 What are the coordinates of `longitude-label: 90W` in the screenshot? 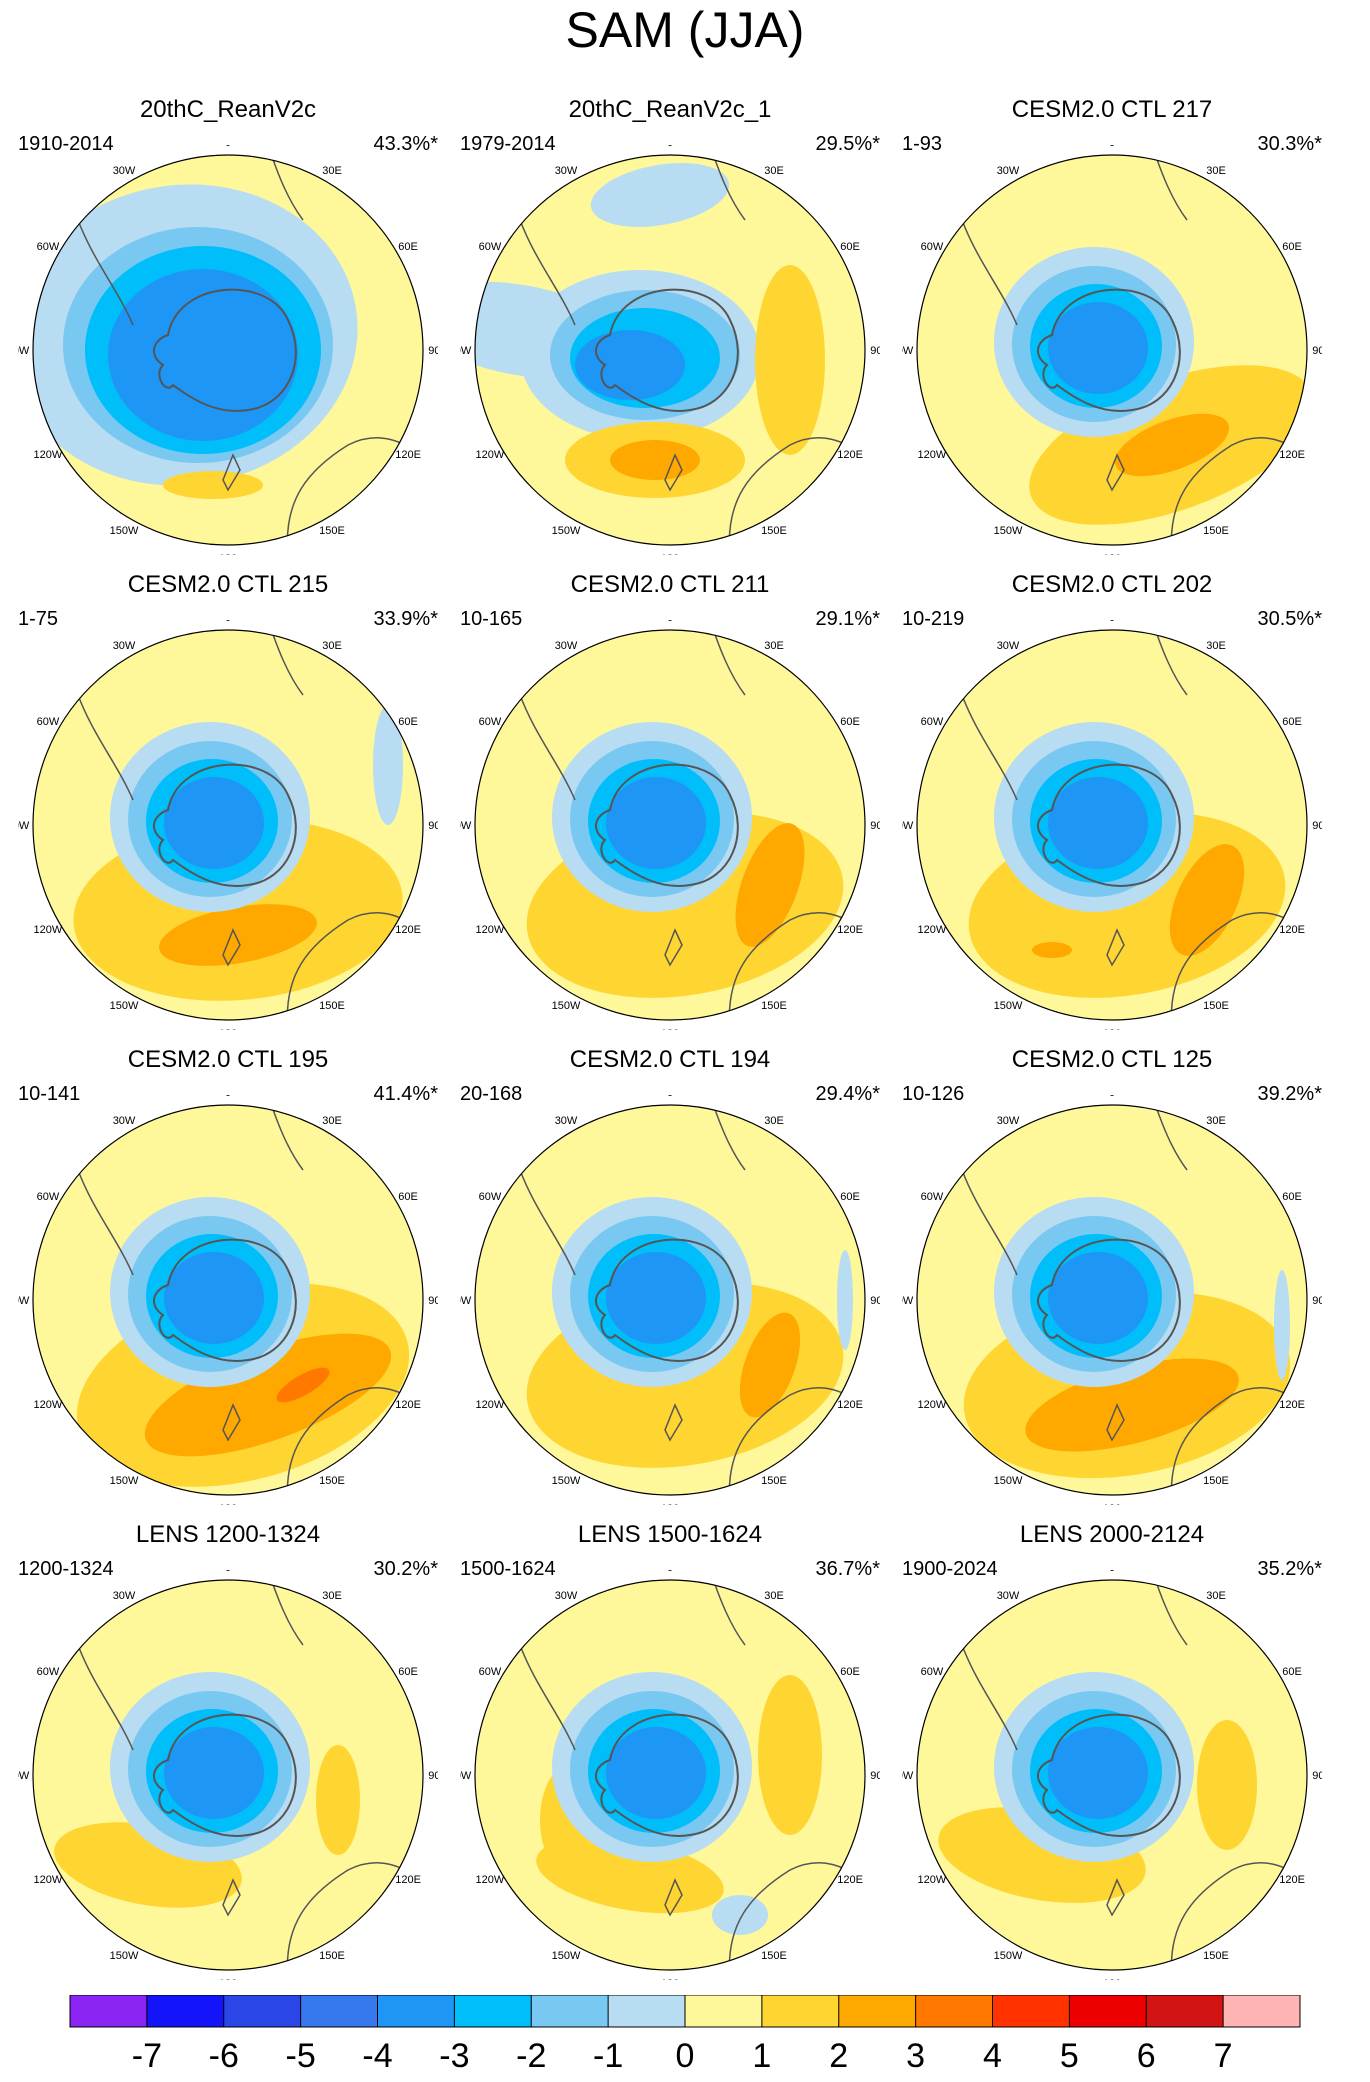 It's located at (466, 1776).